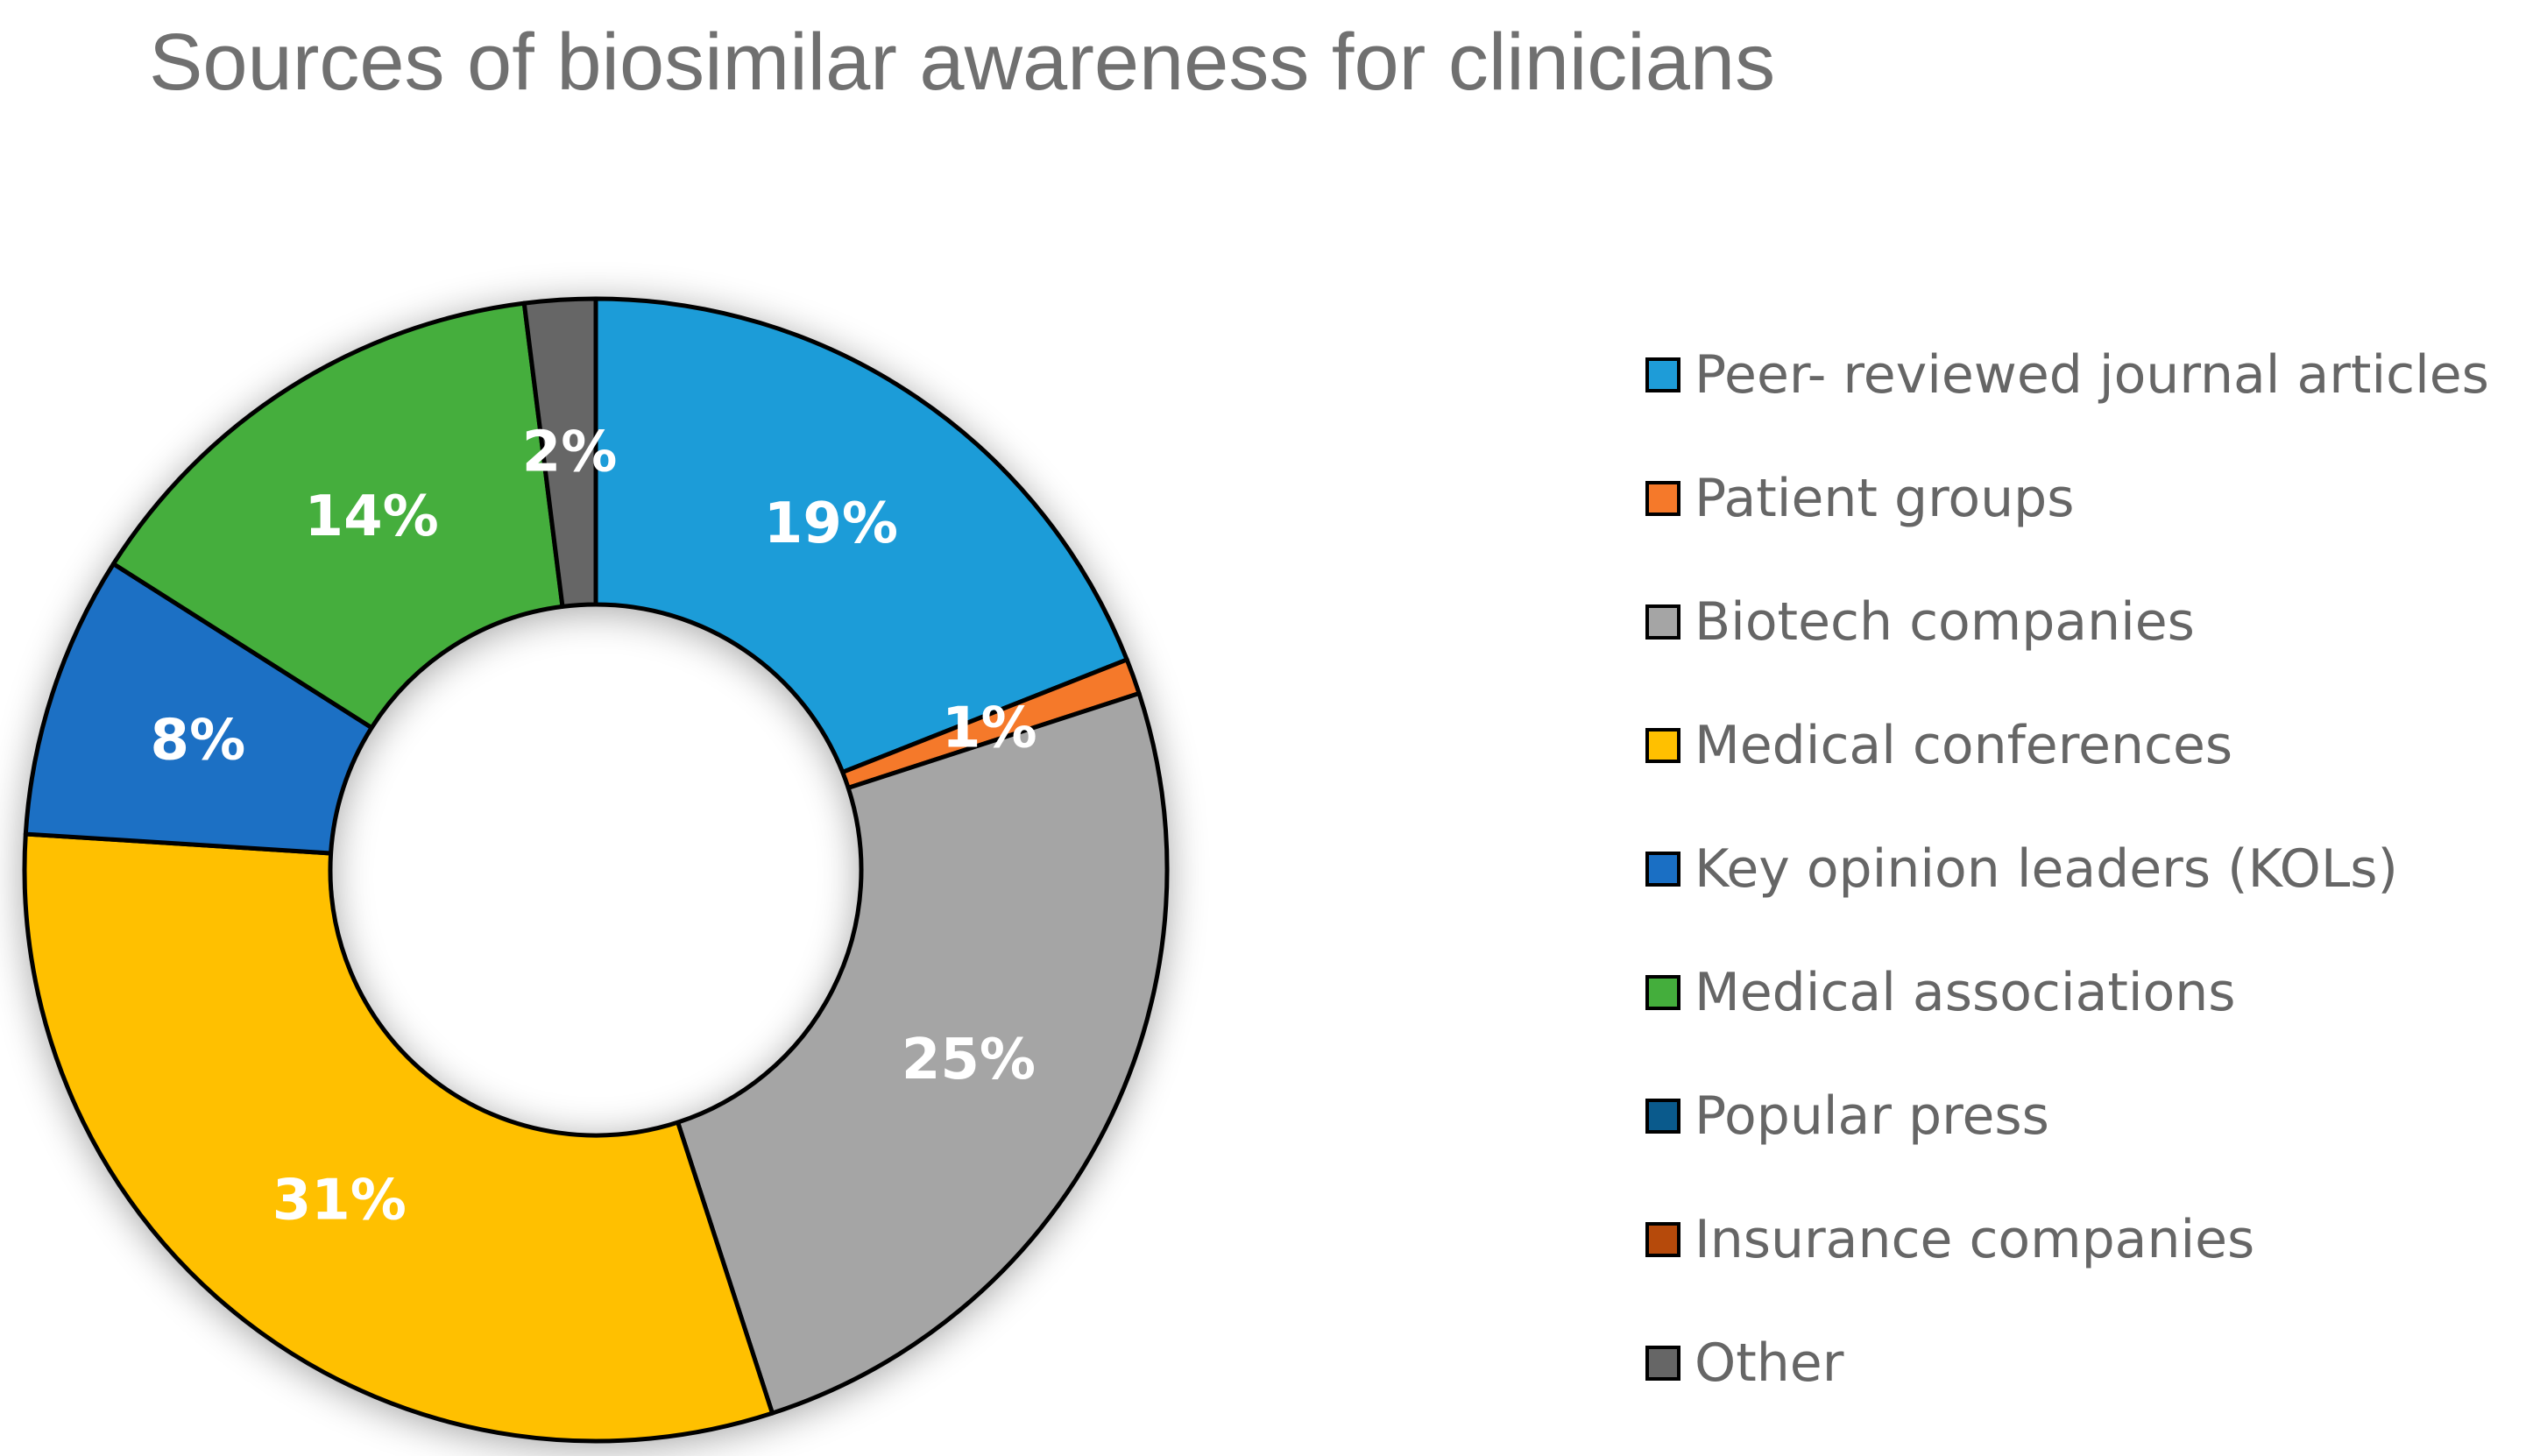 The image size is (2533, 1456). I want to click on legend-swatch-key-opinion-leaders-kols, so click(1662, 869).